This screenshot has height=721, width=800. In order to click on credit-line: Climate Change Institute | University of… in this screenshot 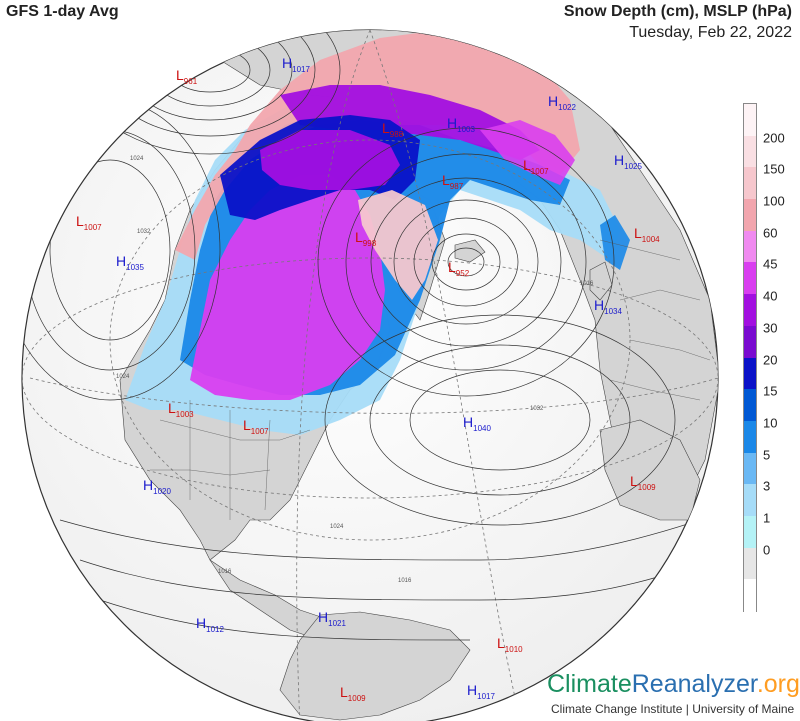, I will do `click(673, 709)`.